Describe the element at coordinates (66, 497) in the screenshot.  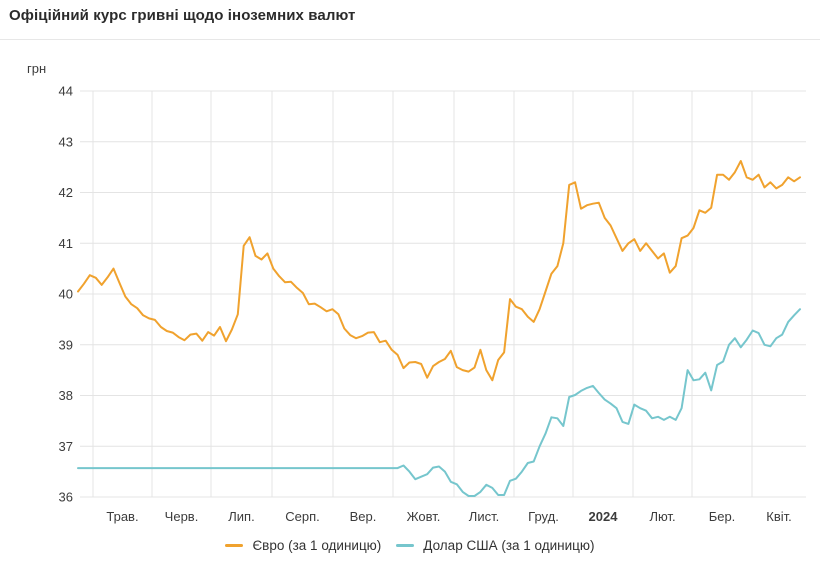
I see `y-tick-label: 36` at that location.